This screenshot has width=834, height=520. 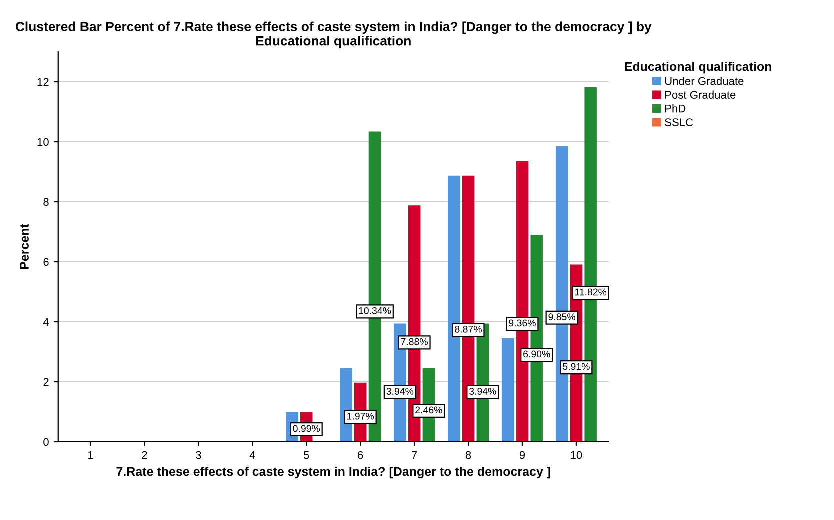 What do you see at coordinates (468, 329) in the screenshot?
I see `data-label: 8.87%` at bounding box center [468, 329].